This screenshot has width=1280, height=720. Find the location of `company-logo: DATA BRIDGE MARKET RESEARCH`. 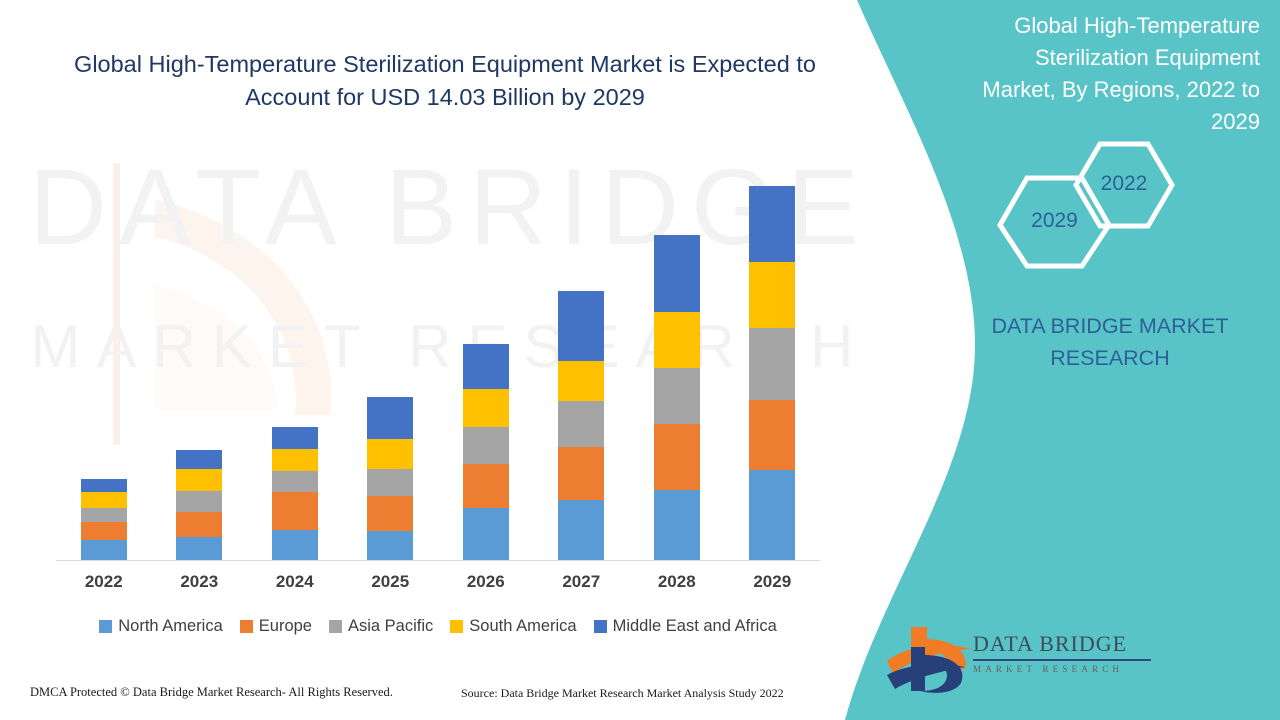

company-logo: DATA BRIDGE MARKET RESEARCH is located at coordinates (1020, 661).